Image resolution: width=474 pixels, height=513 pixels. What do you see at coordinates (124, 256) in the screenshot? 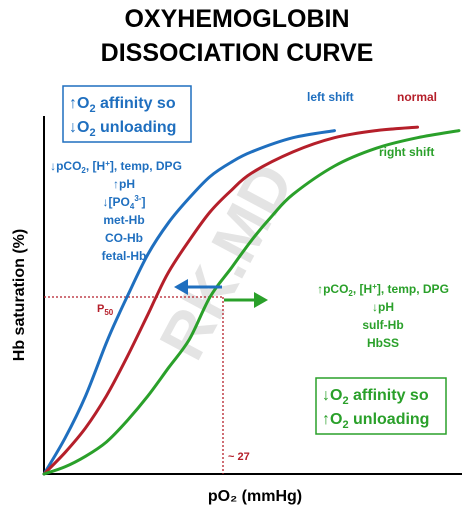
I see `left-cause-6: fetal-Hb` at bounding box center [124, 256].